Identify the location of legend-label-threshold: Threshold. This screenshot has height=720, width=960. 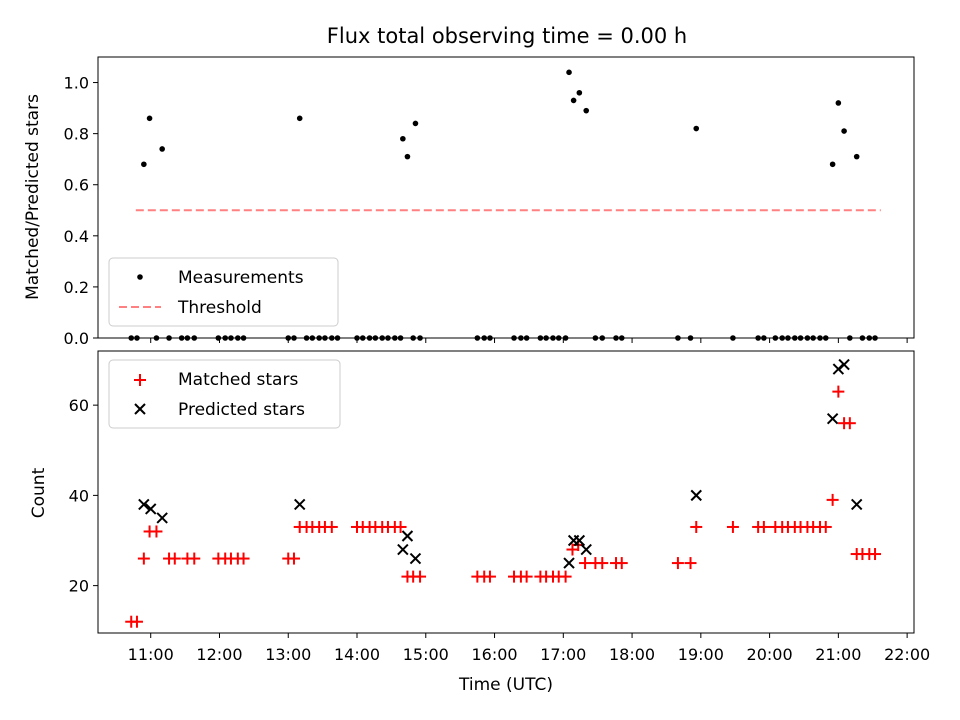
(219, 308).